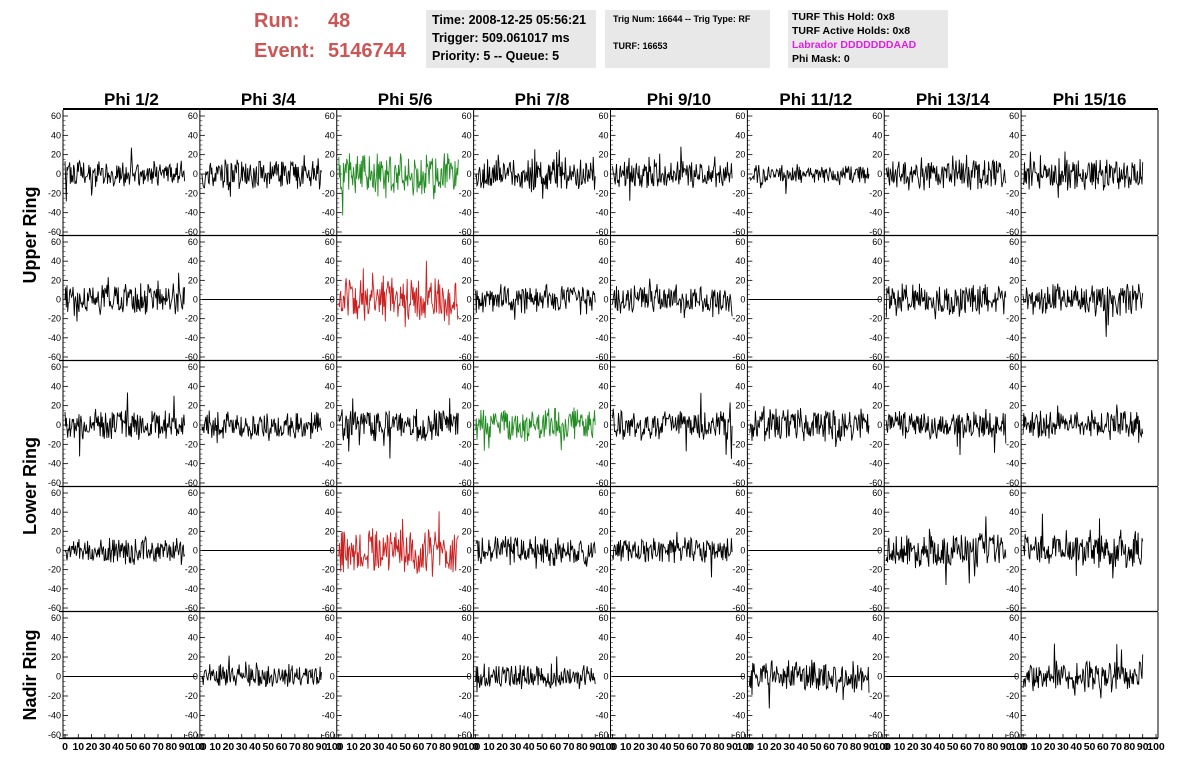  Describe the element at coordinates (30, 674) in the screenshot. I see `ring-label: Nadir Ring` at that location.